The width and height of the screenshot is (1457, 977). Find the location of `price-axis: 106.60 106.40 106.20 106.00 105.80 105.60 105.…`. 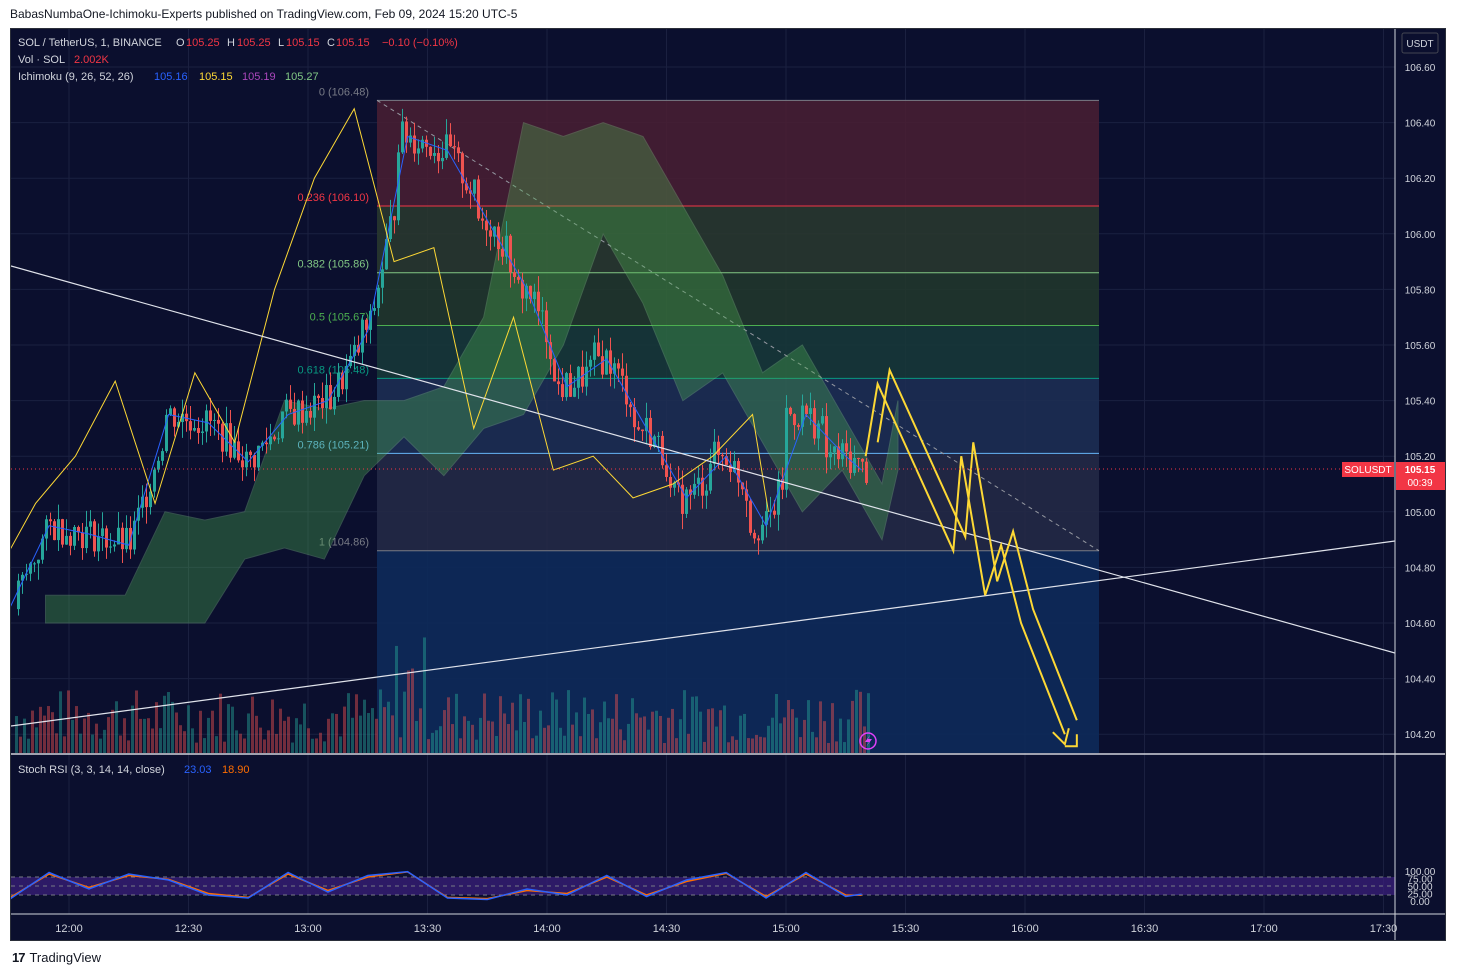

price-axis: 106.60 106.40 106.20 106.00 105.80 105.60 105.… is located at coordinates (1420, 485).